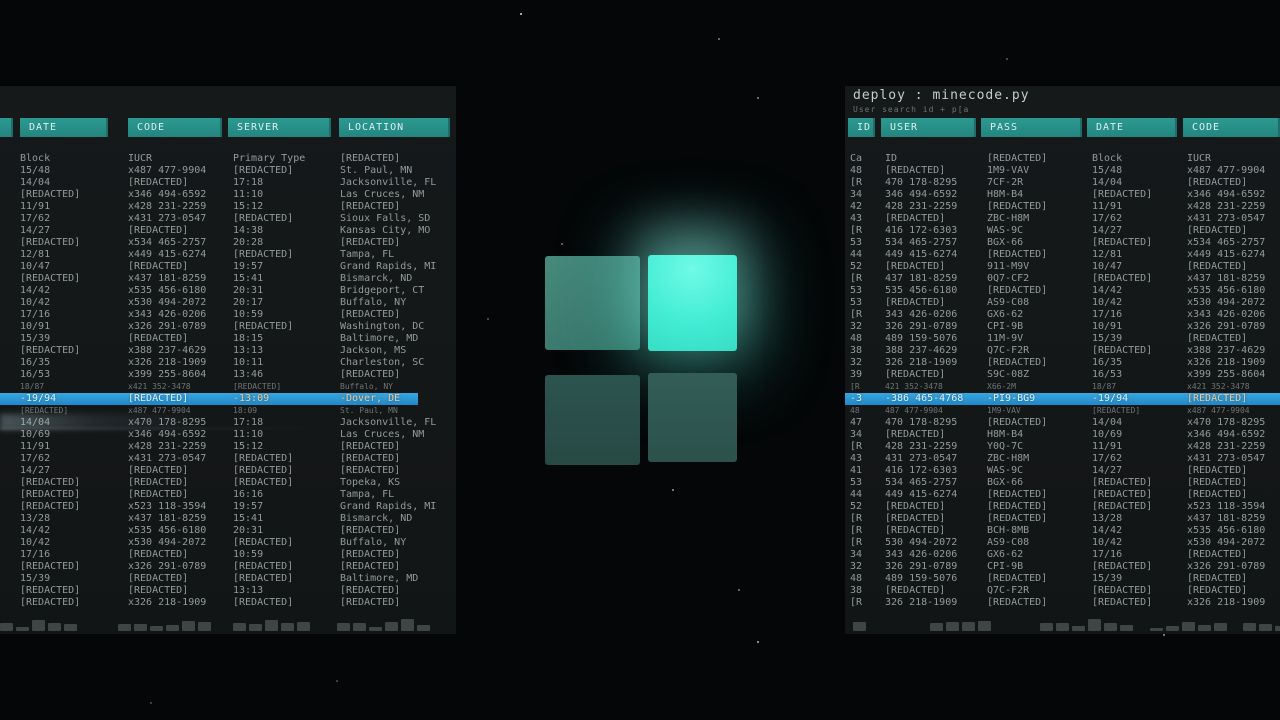  Describe the element at coordinates (1062, 555) in the screenshot. I see `table-row: 34 343 426-0206 GX6-62 17/16 [REDACTED]` at that location.